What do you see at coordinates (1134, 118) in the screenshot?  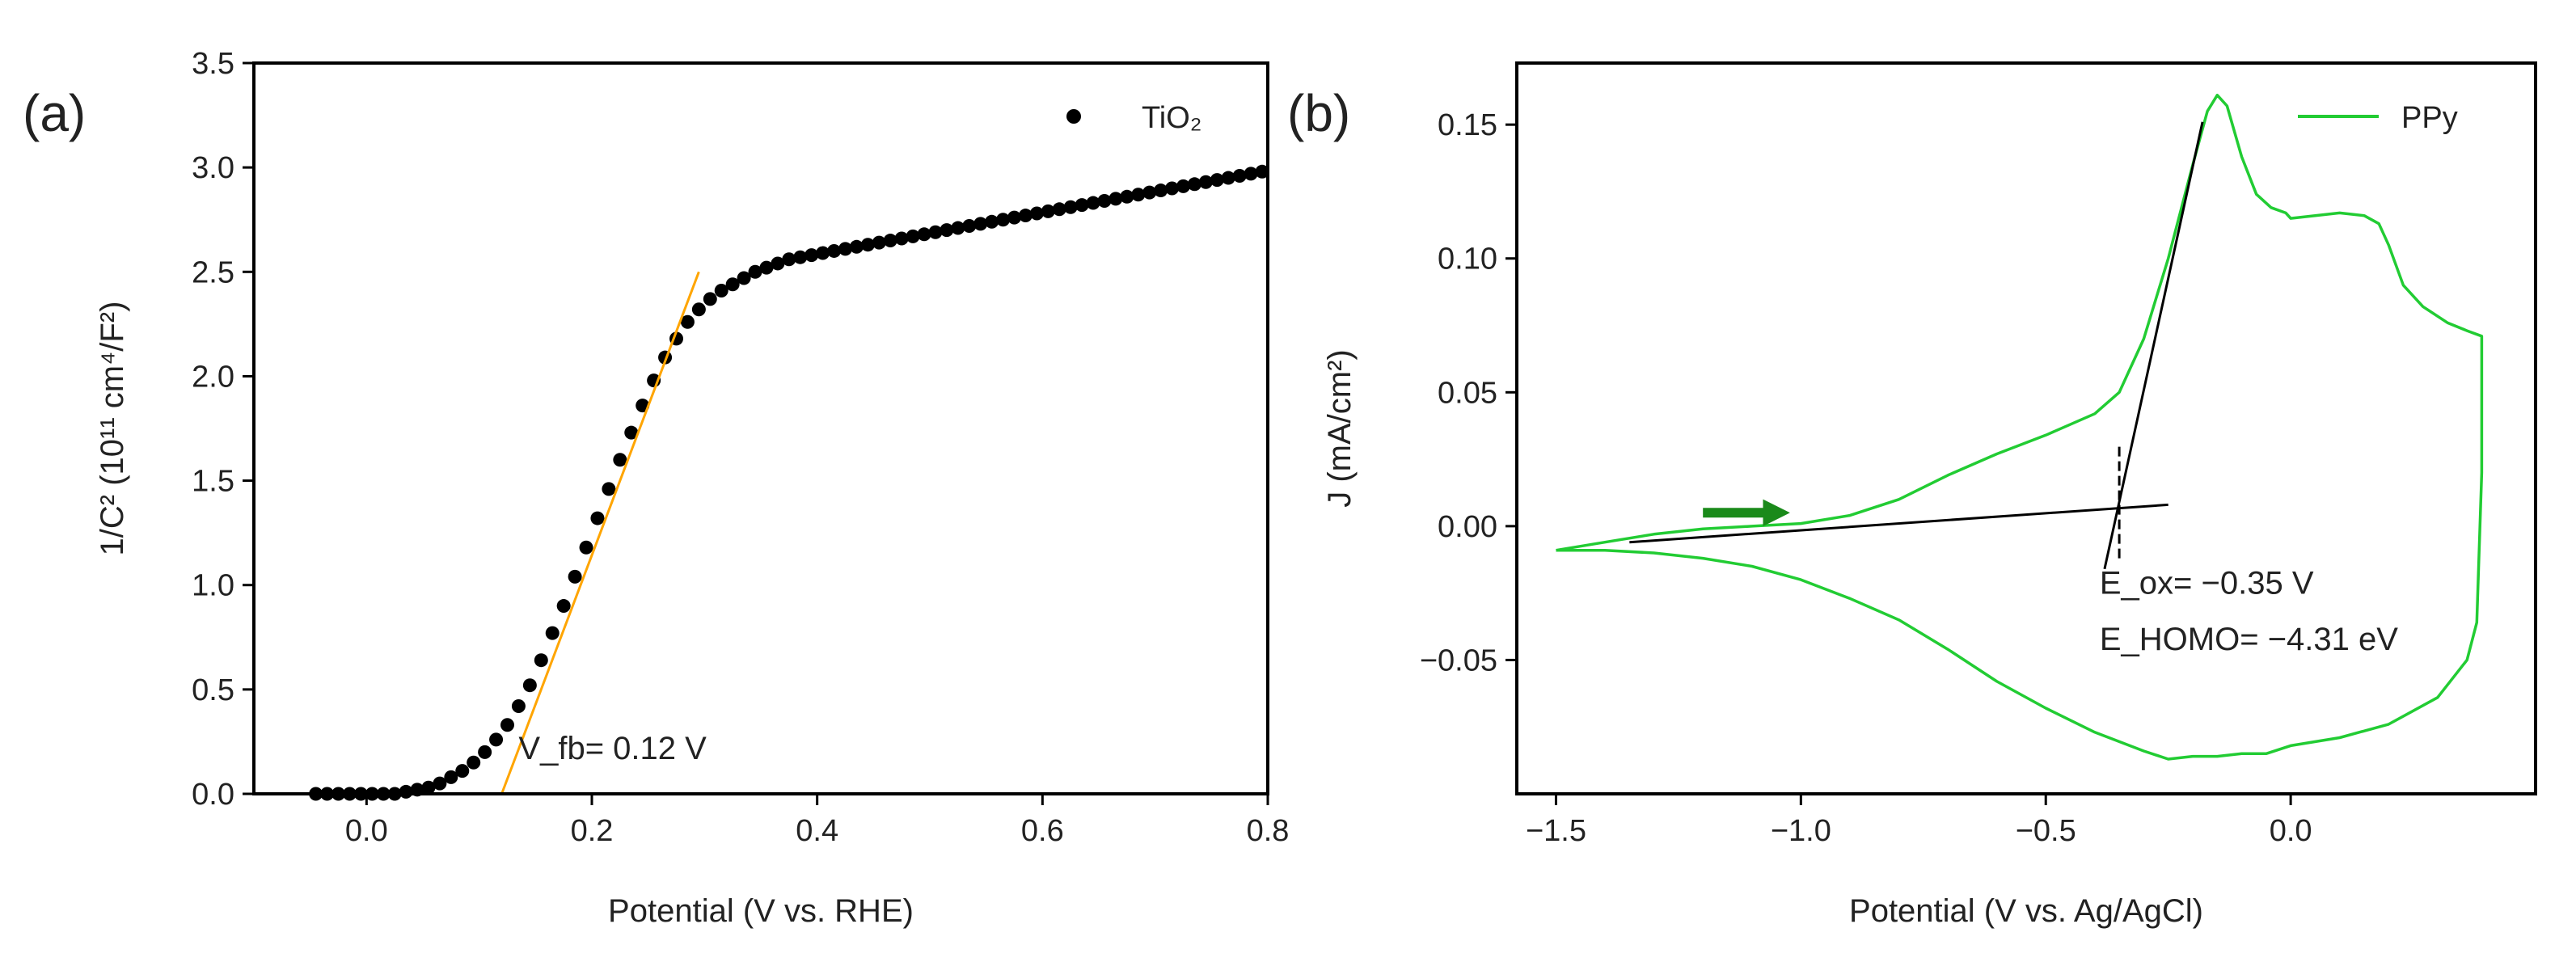 I see `legend-a: TiO₂` at bounding box center [1134, 118].